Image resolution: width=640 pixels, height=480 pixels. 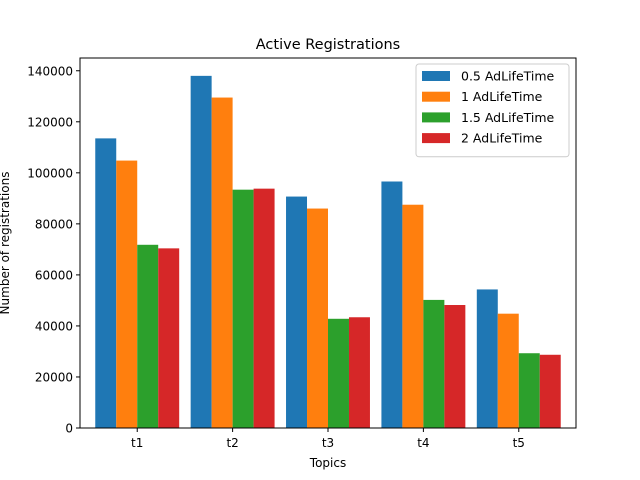 What do you see at coordinates (54, 377) in the screenshot?
I see `y-tick-label: 20000` at bounding box center [54, 377].